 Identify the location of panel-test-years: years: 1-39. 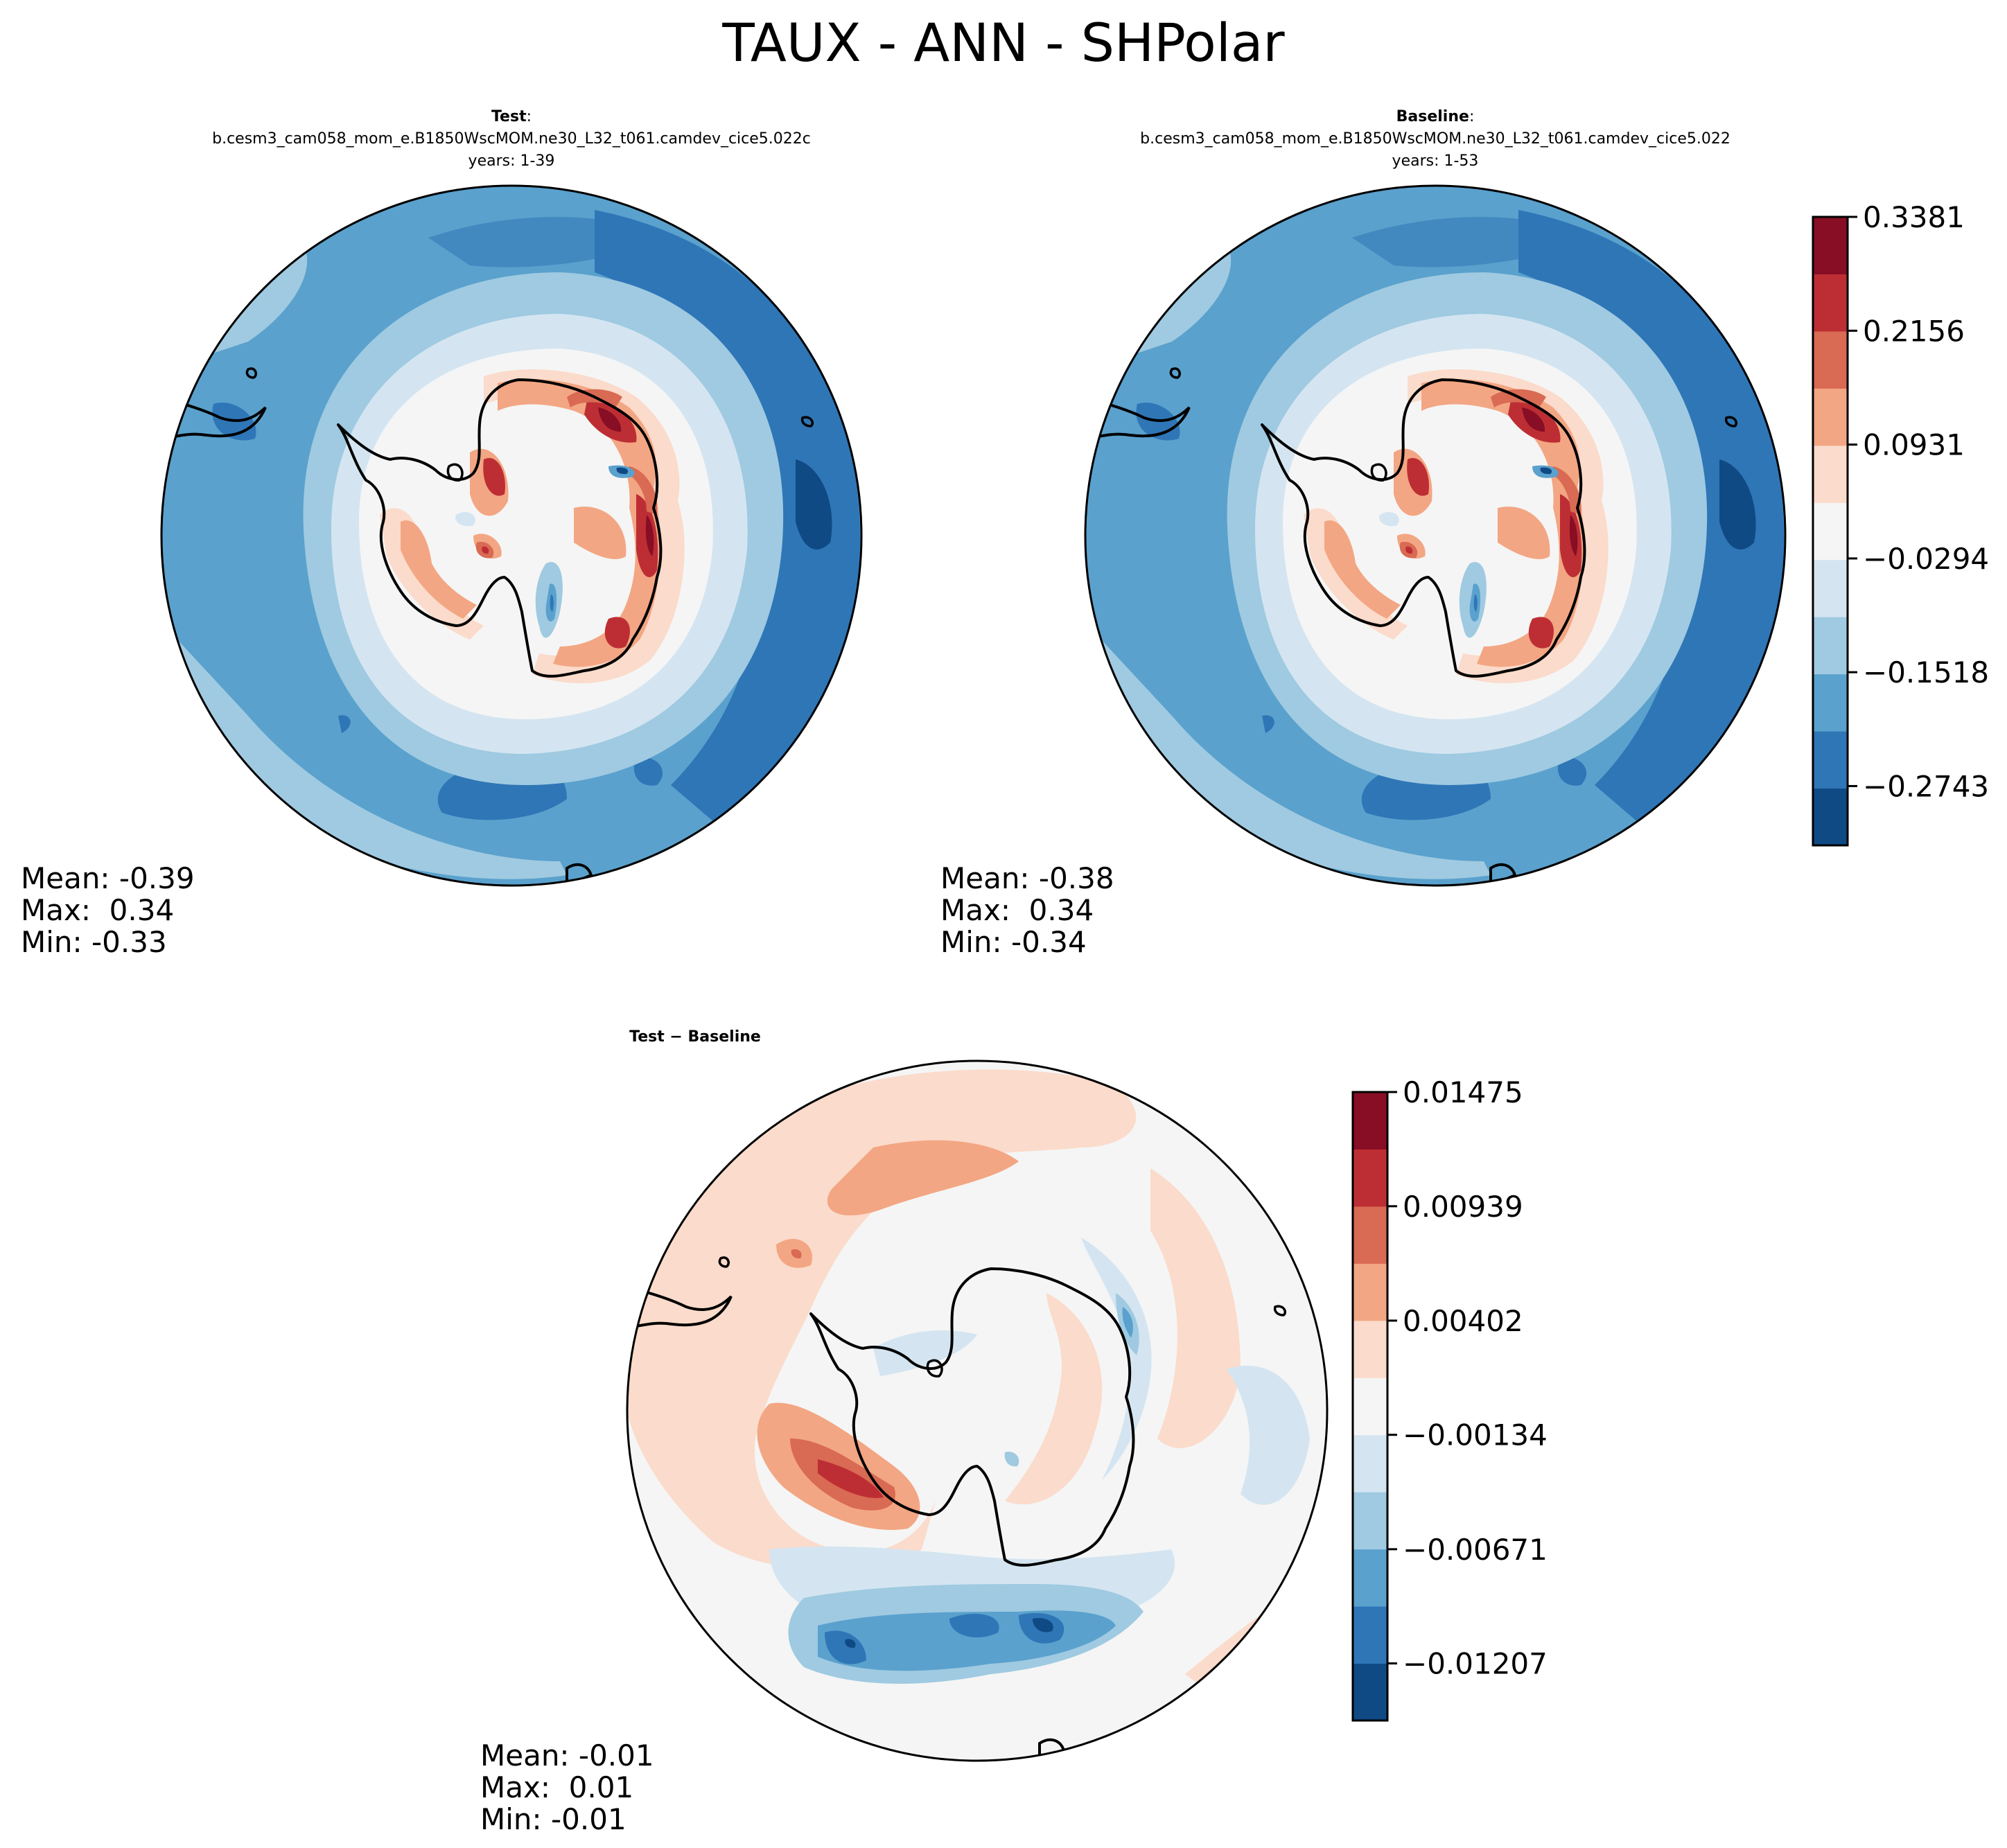
(511, 161).